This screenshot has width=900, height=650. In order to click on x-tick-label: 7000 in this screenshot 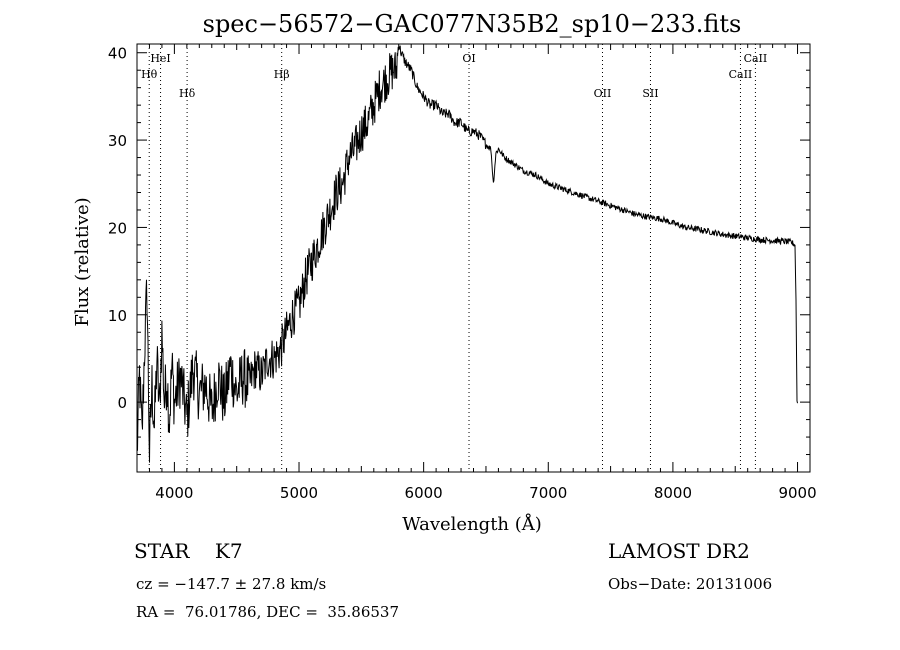, I will do `click(548, 493)`.